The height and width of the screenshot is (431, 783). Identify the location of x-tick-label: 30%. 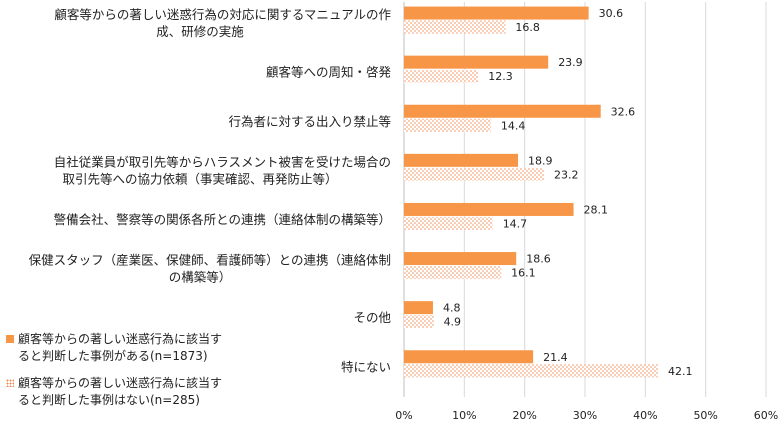
(585, 415).